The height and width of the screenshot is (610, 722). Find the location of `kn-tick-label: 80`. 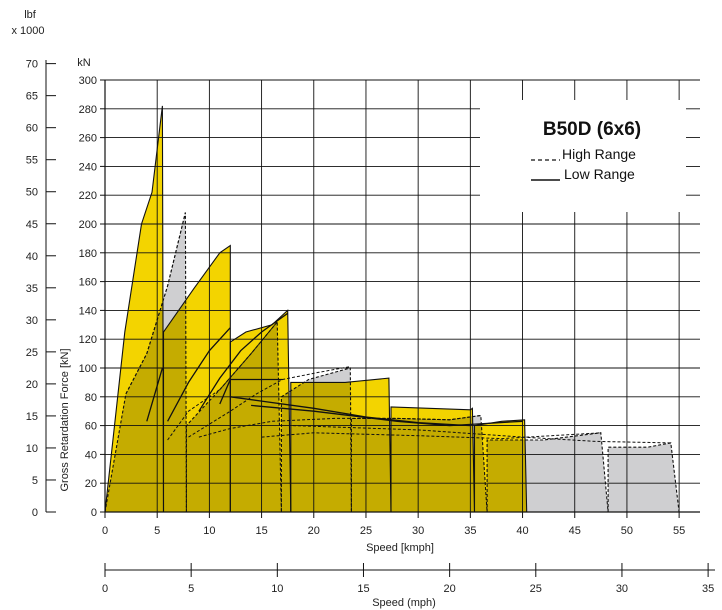

kn-tick-label: 80 is located at coordinates (91, 398).